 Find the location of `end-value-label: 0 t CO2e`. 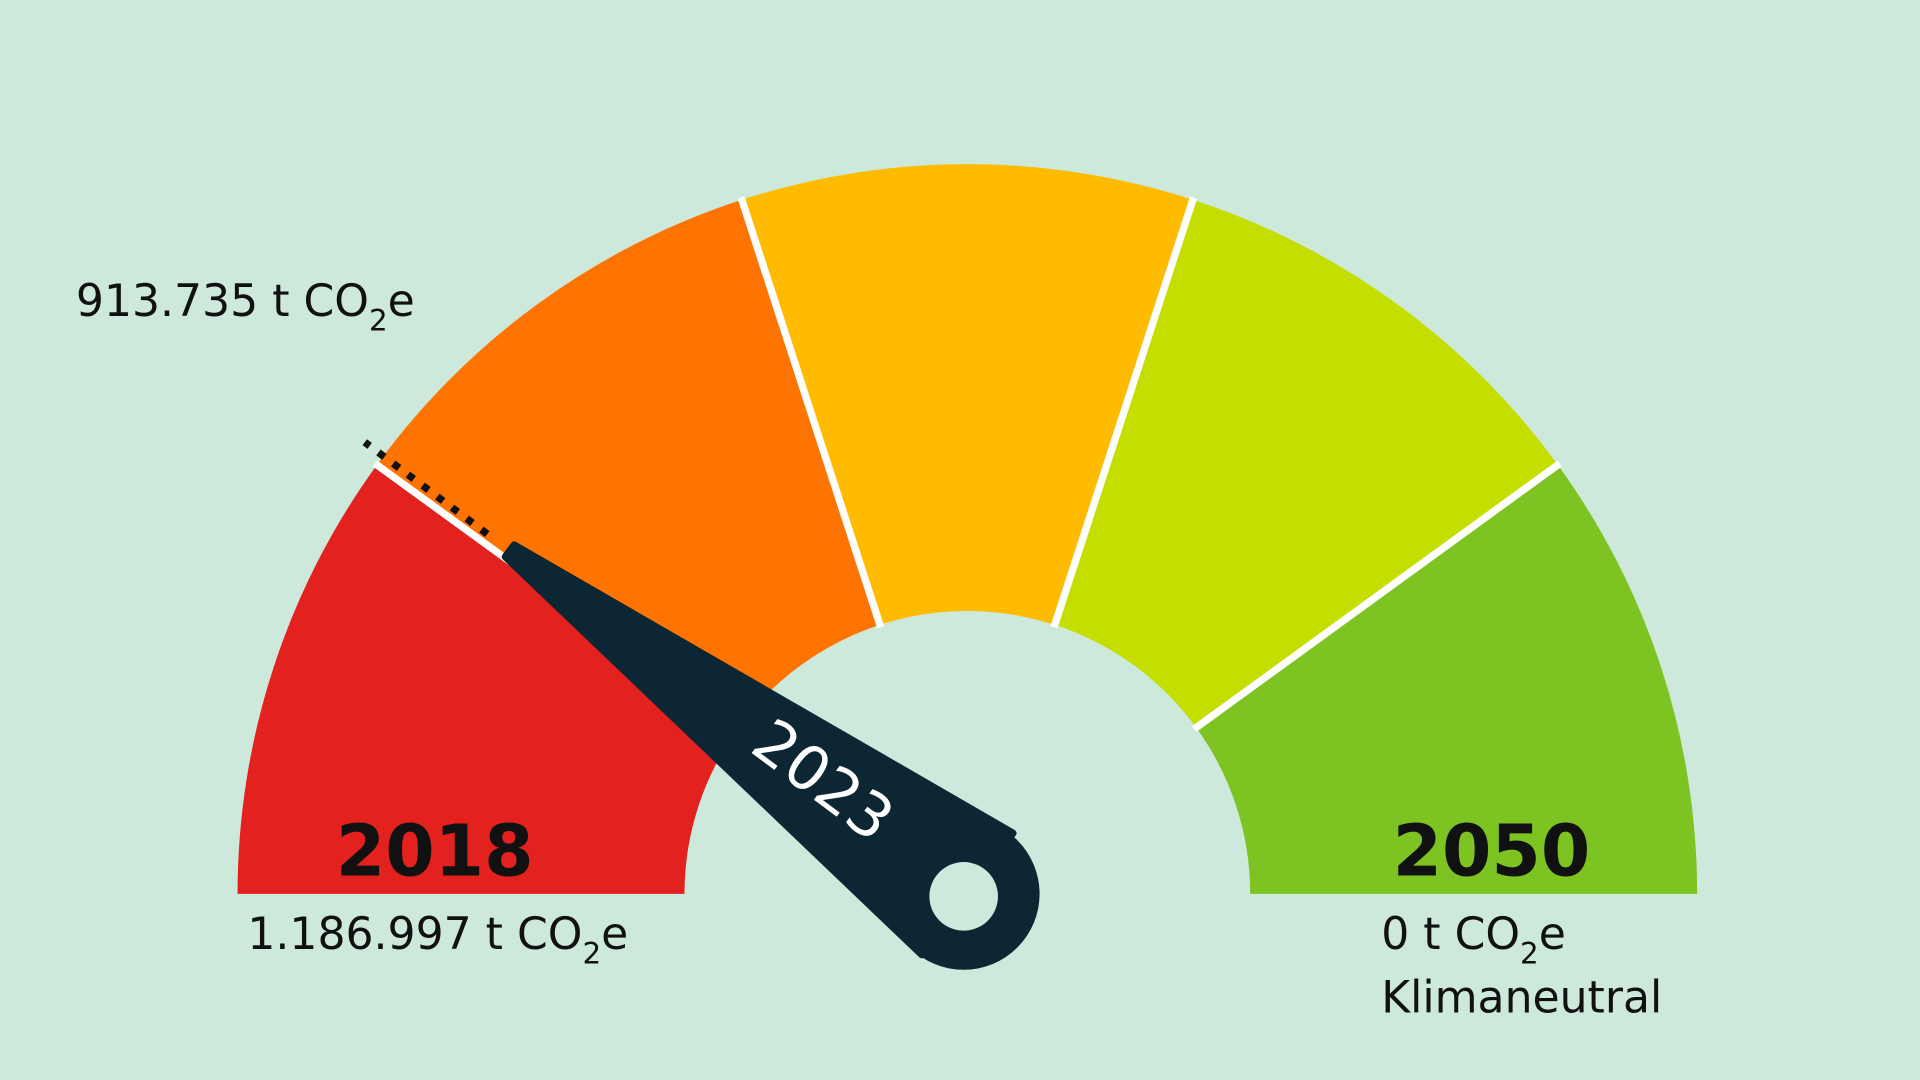

end-value-label: 0 t CO2e is located at coordinates (1473, 940).